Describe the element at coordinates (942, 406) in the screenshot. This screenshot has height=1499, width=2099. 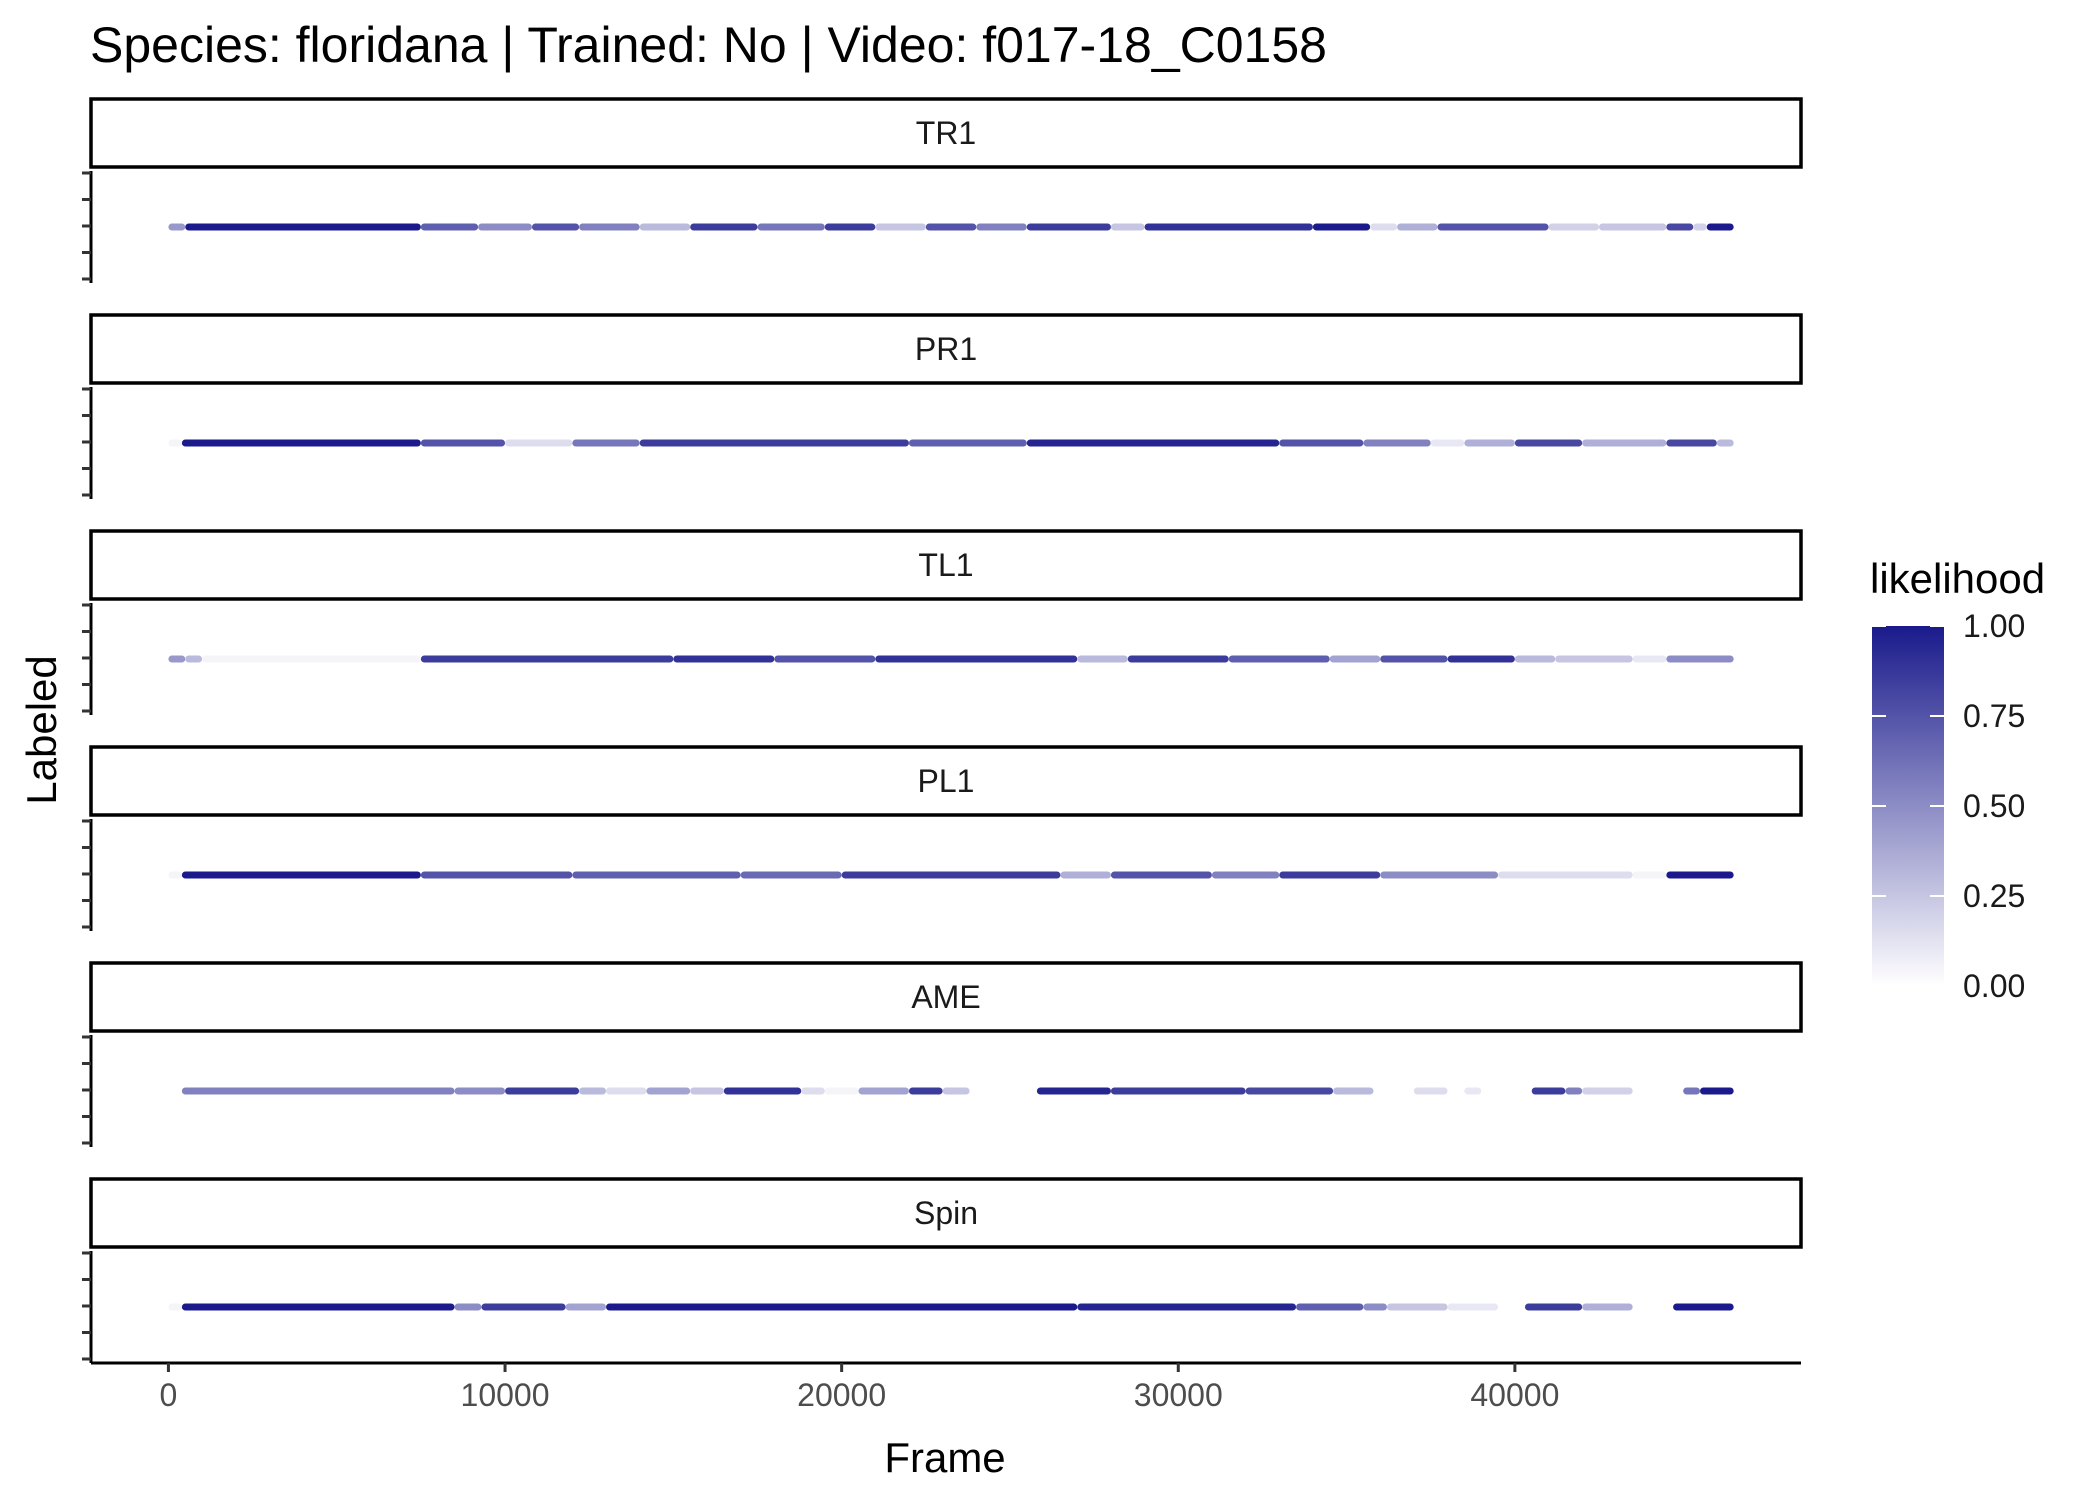
I see `facet-panel-pr1: PR1` at that location.